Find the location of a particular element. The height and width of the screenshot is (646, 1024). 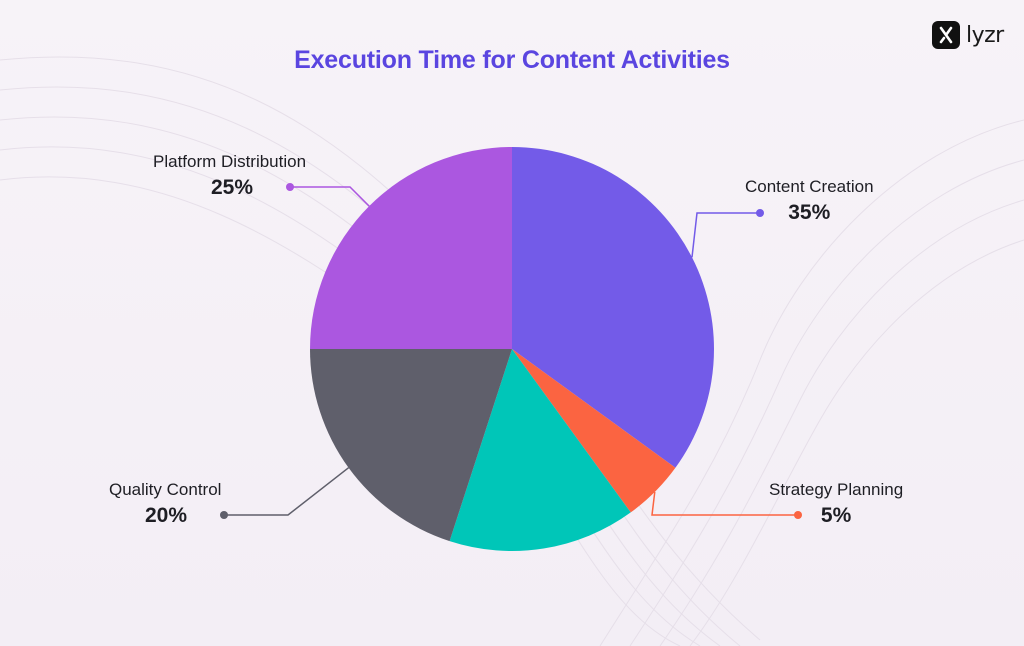

slice-percent: 35% is located at coordinates (809, 212).